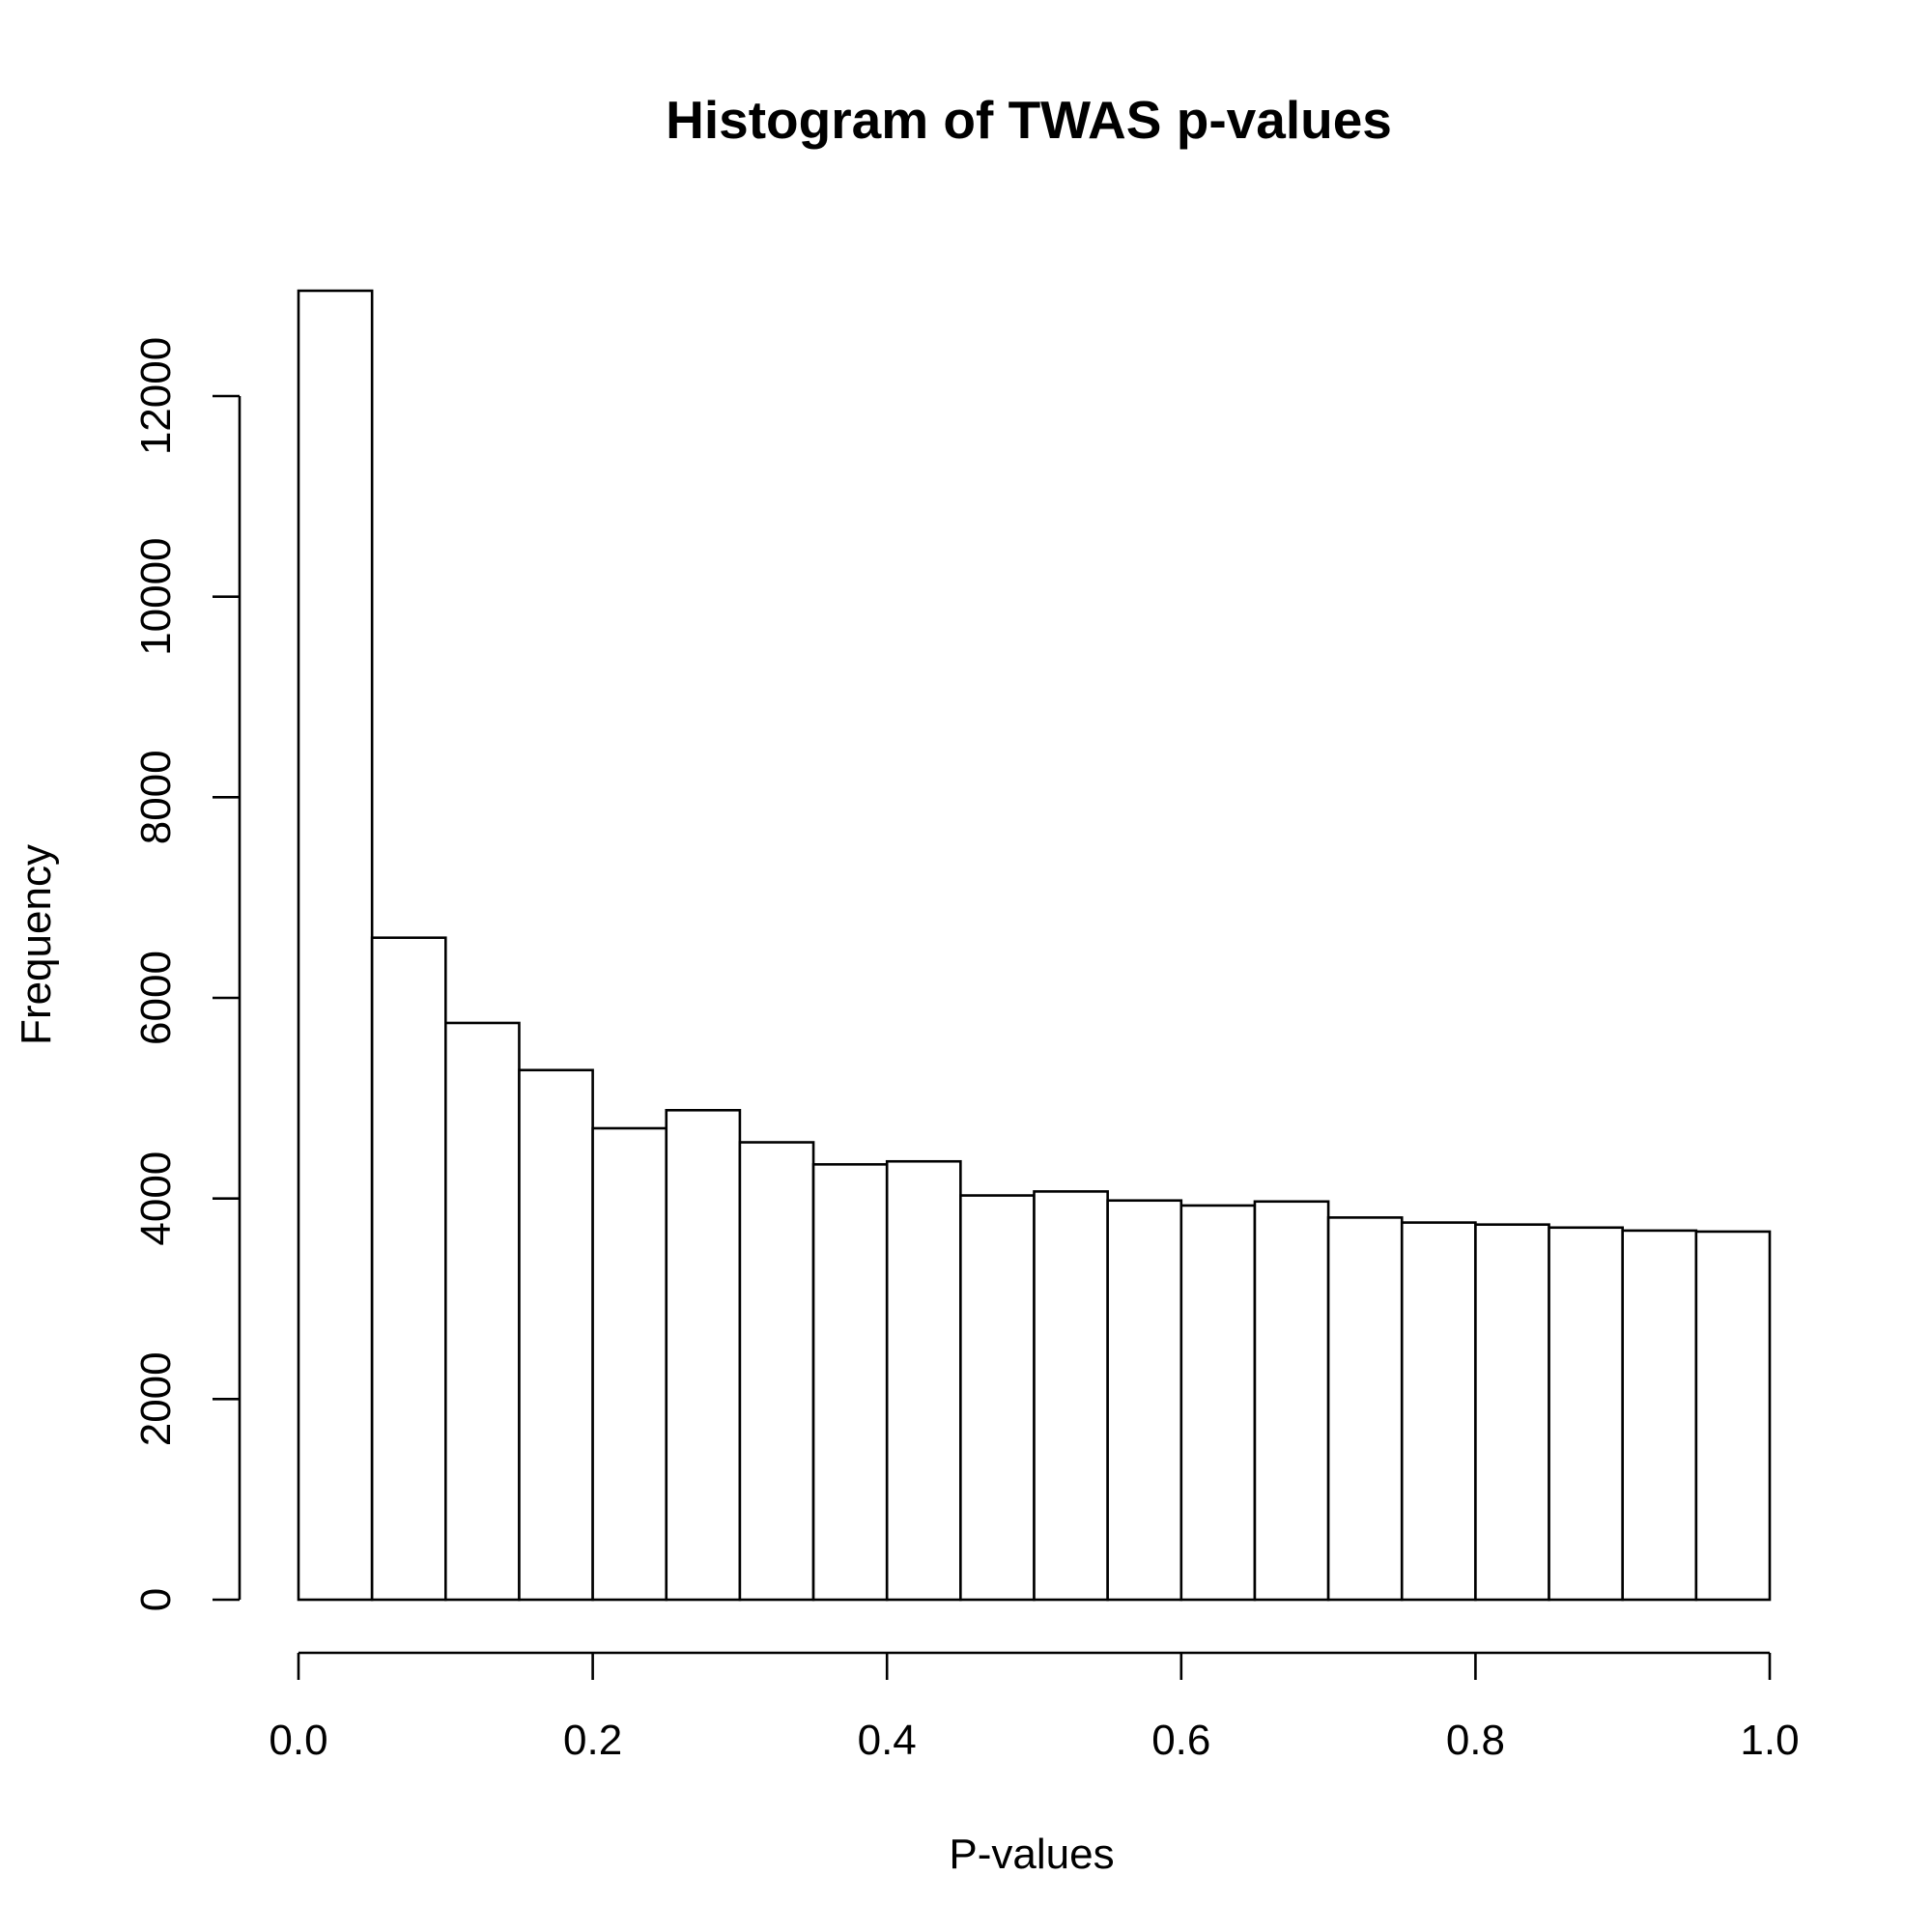 This screenshot has height=1932, width=1932. What do you see at coordinates (36, 944) in the screenshot?
I see `y-axis-label: Frequency` at bounding box center [36, 944].